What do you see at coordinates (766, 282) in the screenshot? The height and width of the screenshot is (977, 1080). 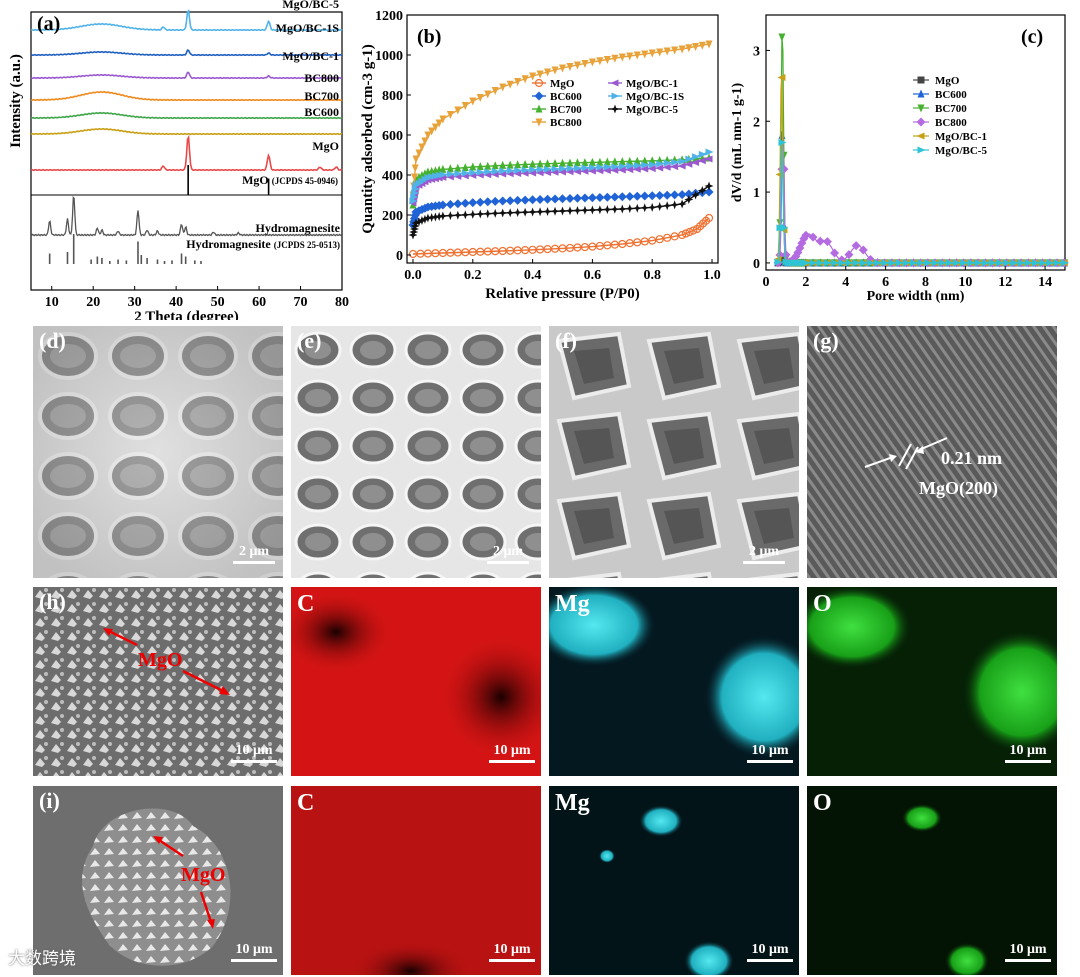 I see `x-tick-label: 0` at bounding box center [766, 282].